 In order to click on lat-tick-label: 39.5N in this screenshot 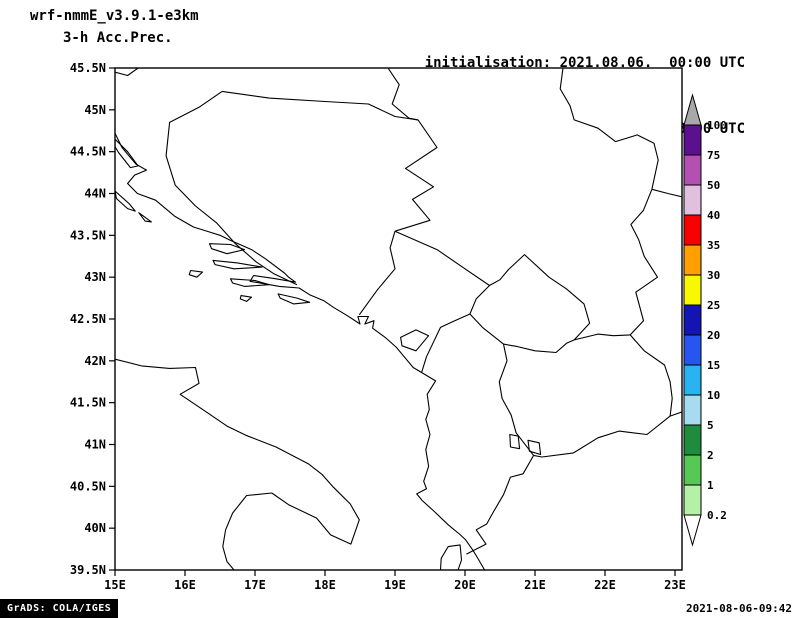, I will do `click(88, 570)`.